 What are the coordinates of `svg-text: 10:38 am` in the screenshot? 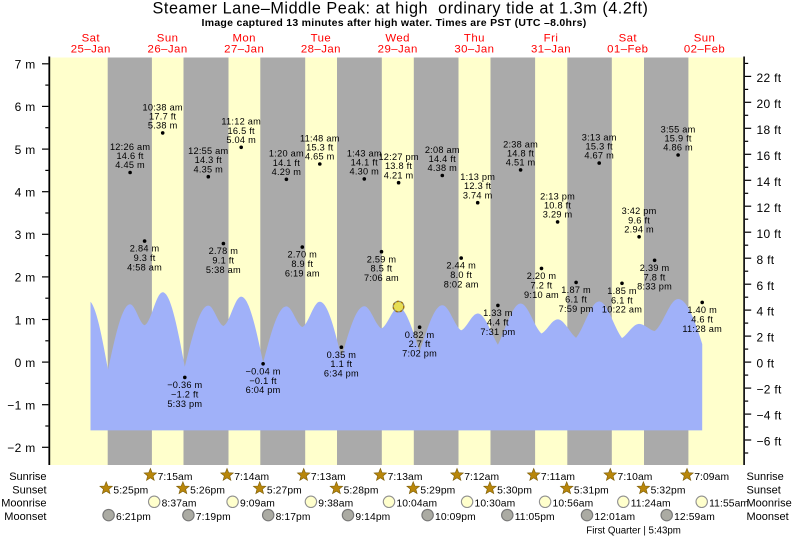 It's located at (163, 107).